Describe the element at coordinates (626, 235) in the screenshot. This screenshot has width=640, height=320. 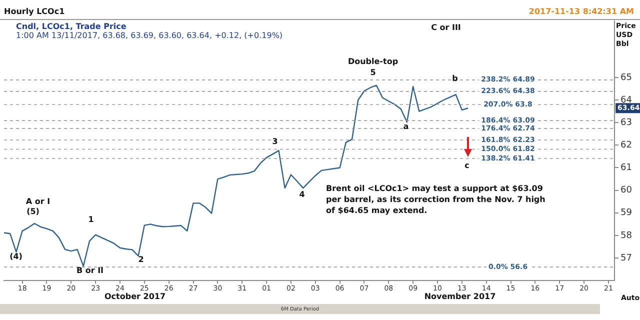
I see `y-tick-label: 58` at that location.